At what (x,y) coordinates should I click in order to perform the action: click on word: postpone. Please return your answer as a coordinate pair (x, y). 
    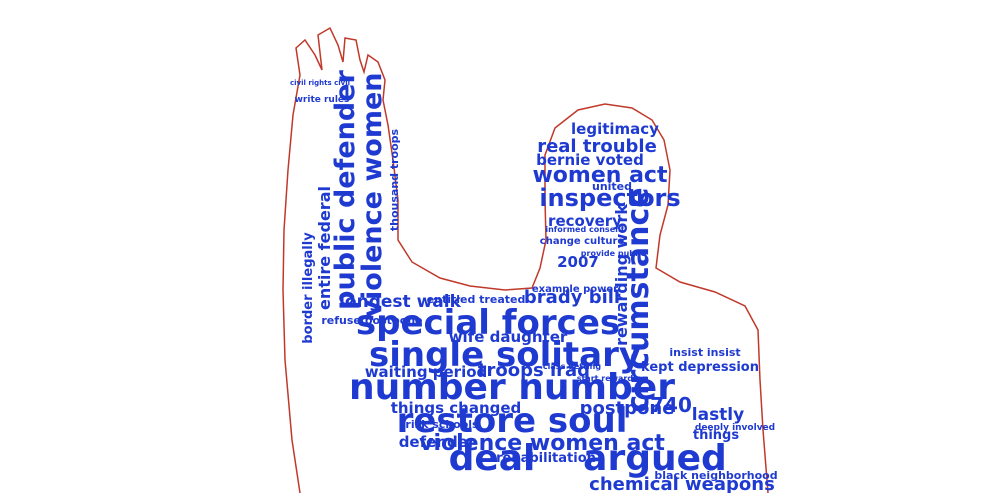
    Looking at the image, I should click on (627, 408).